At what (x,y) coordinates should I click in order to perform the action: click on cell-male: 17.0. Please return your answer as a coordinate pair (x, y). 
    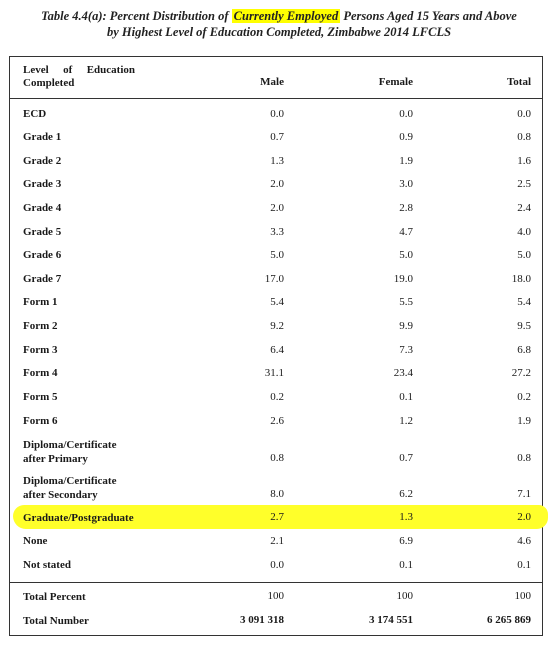
    Looking at the image, I should click on (274, 279).